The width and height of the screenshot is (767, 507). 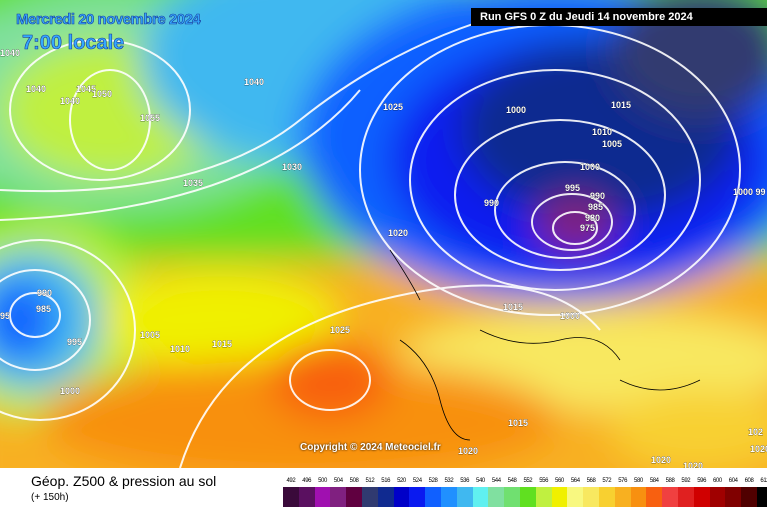 What do you see at coordinates (417, 481) in the screenshot?
I see `legend-tick: 524` at bounding box center [417, 481].